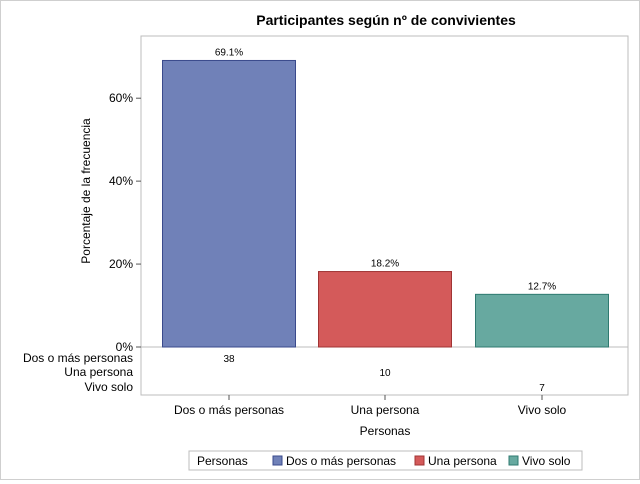 The width and height of the screenshot is (640, 484). What do you see at coordinates (229, 410) in the screenshot?
I see `x-tick-label: Dos o más personas` at bounding box center [229, 410].